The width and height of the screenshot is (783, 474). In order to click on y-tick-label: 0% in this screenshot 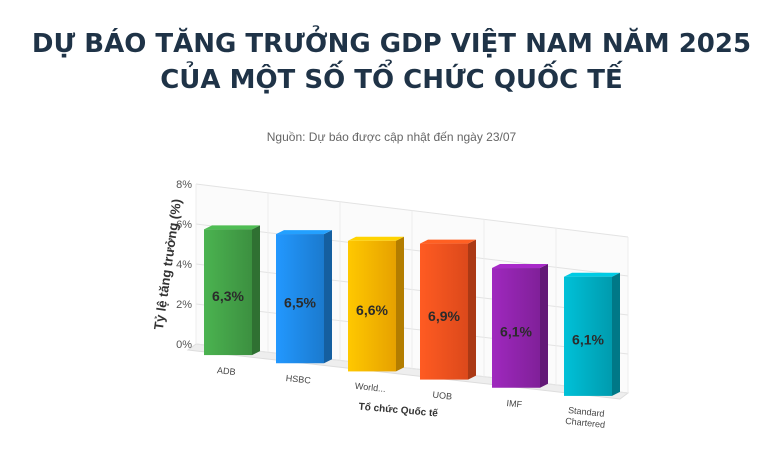, I will do `click(184, 345)`.